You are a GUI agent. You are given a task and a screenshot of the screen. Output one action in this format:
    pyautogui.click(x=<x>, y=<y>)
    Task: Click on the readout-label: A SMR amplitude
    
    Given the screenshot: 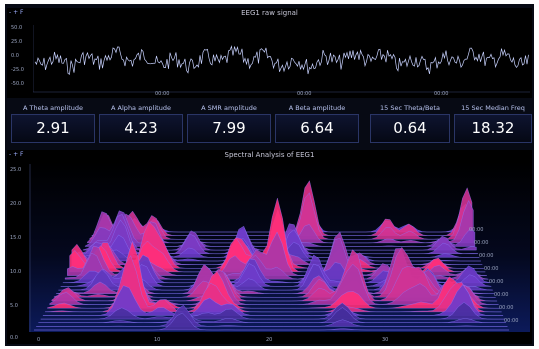 What is the action you would take?
    pyautogui.click(x=229, y=108)
    